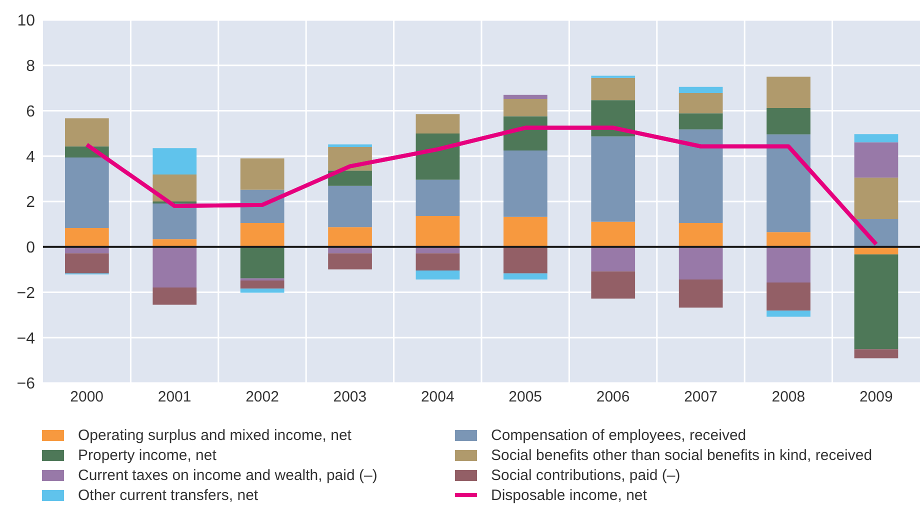 This screenshot has height=514, width=920. I want to click on x-tick-label: 2008, so click(789, 397).